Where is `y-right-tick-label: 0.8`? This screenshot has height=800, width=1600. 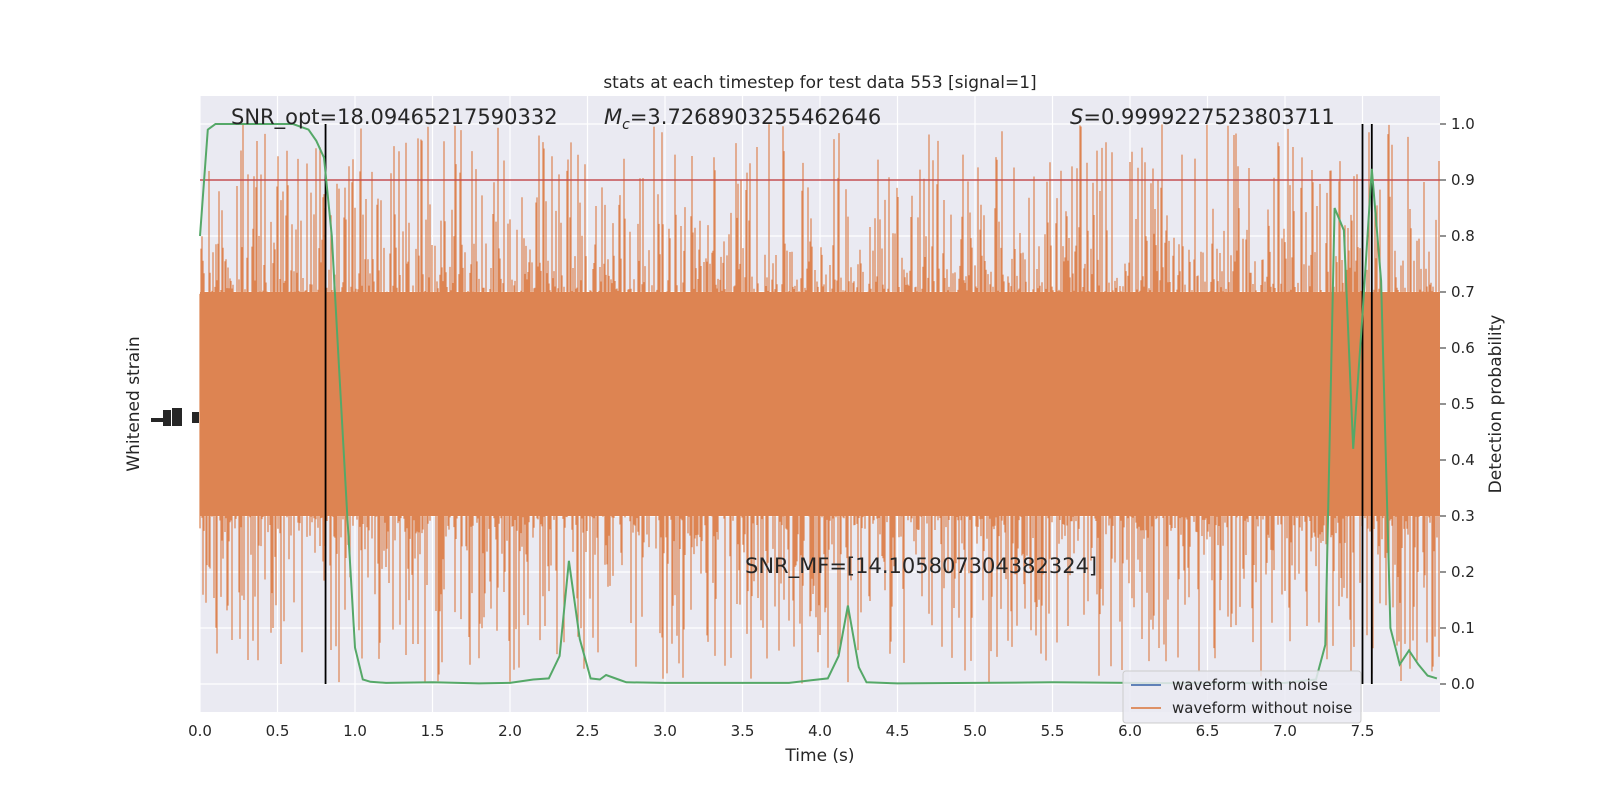 y-right-tick-label: 0.8 is located at coordinates (1463, 236).